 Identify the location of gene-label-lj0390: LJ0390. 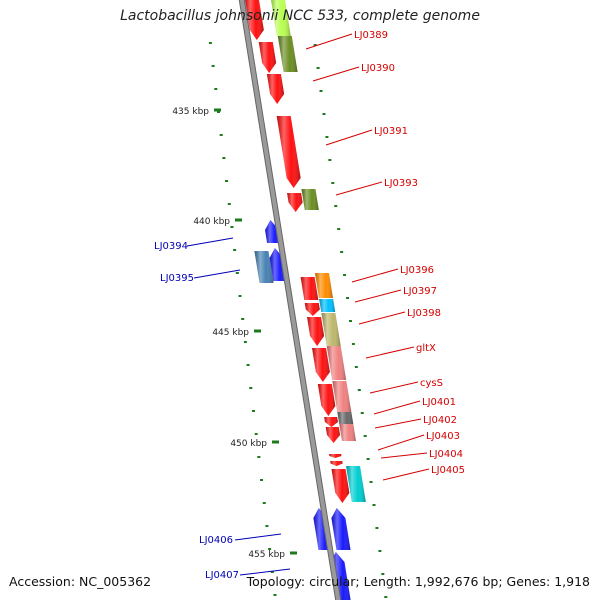
(378, 68).